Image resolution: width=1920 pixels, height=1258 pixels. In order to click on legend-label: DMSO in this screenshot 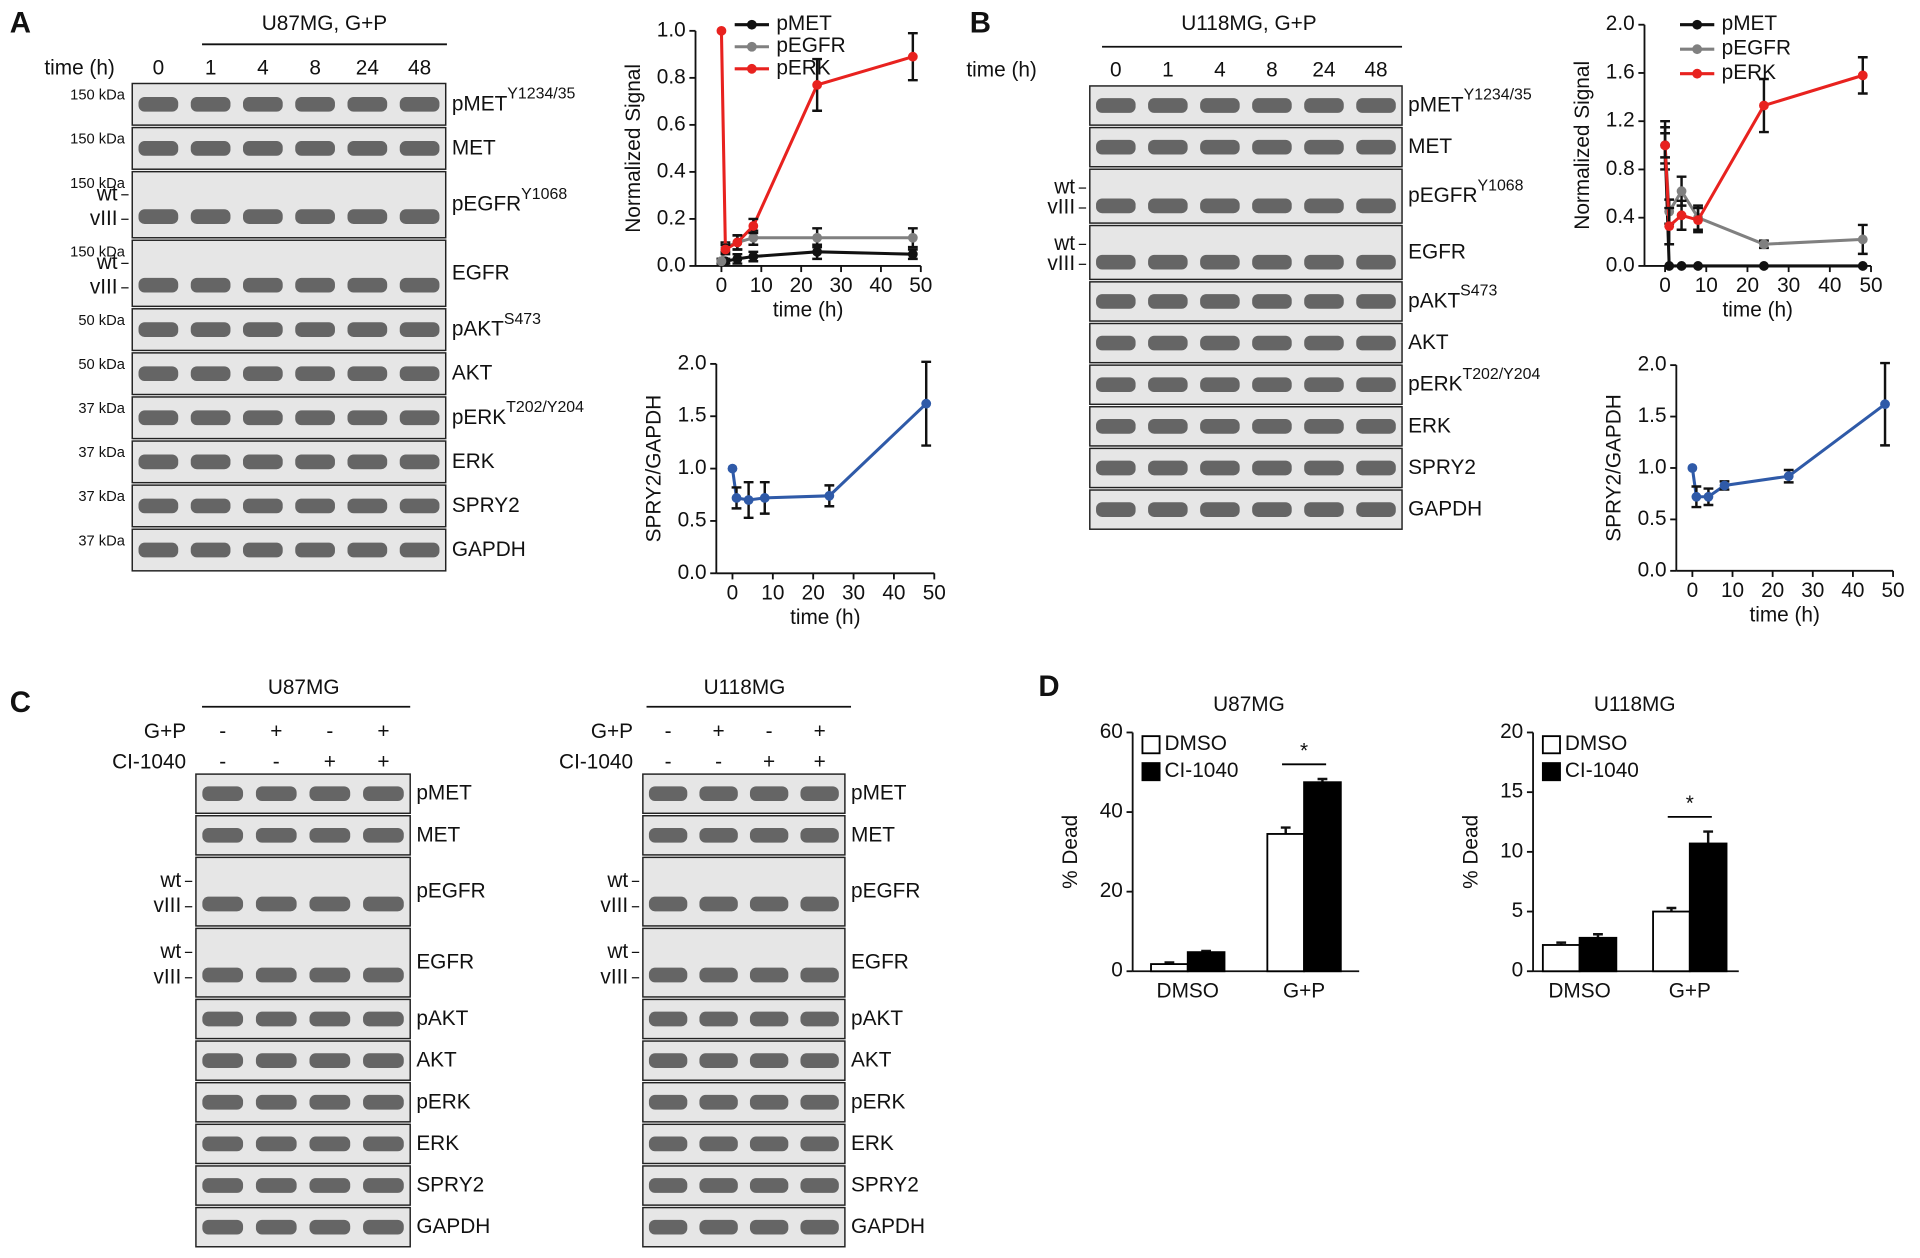, I will do `click(1596, 743)`.